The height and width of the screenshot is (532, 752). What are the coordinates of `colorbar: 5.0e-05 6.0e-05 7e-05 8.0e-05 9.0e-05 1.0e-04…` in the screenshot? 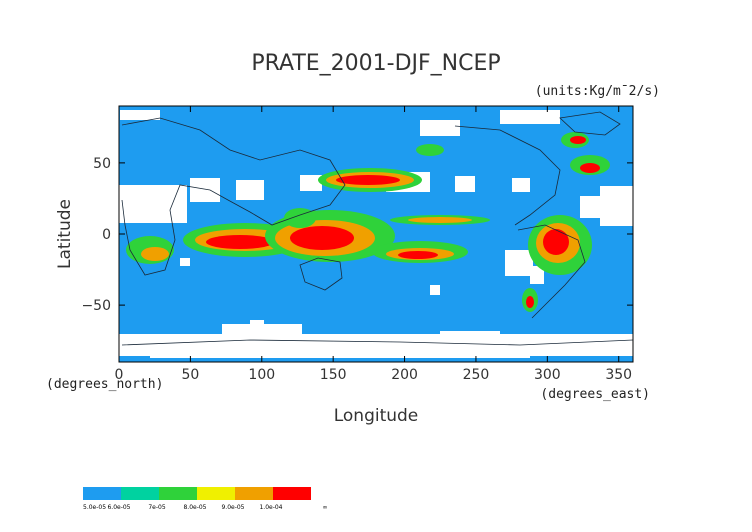 It's located at (205, 499).